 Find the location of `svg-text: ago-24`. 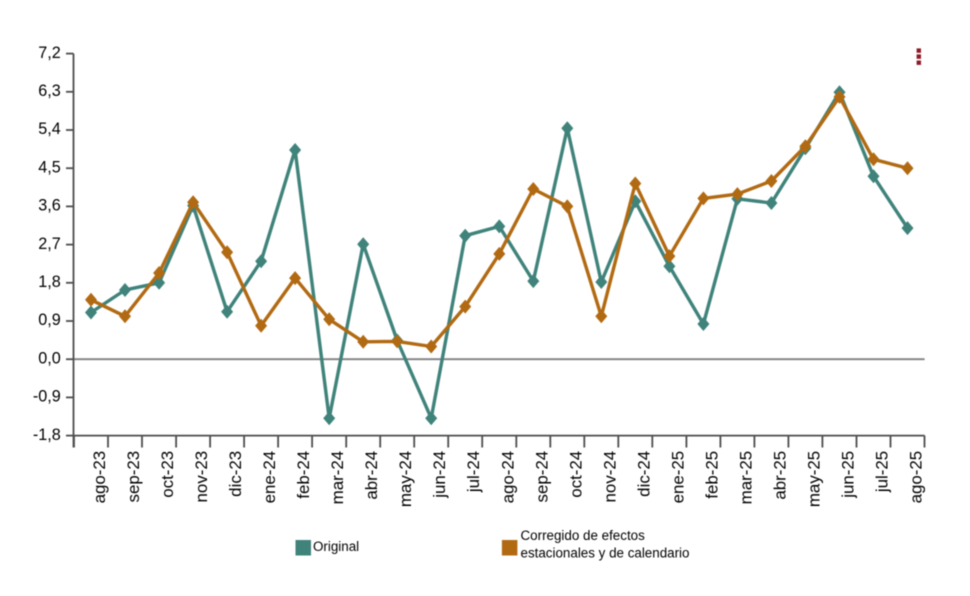

svg-text: ago-24 is located at coordinates (507, 477).